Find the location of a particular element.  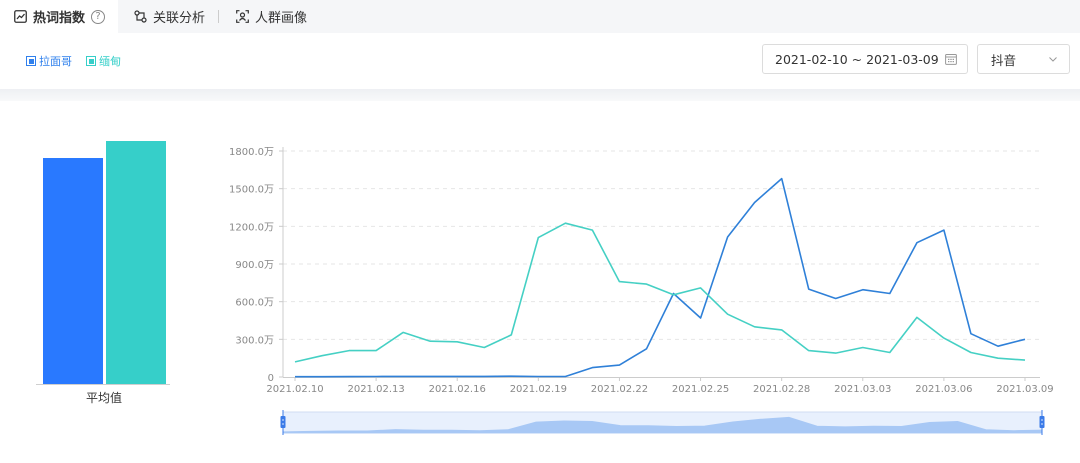

date-range-value: 2021-02-10 ~ 2021-03-09 is located at coordinates (857, 59).